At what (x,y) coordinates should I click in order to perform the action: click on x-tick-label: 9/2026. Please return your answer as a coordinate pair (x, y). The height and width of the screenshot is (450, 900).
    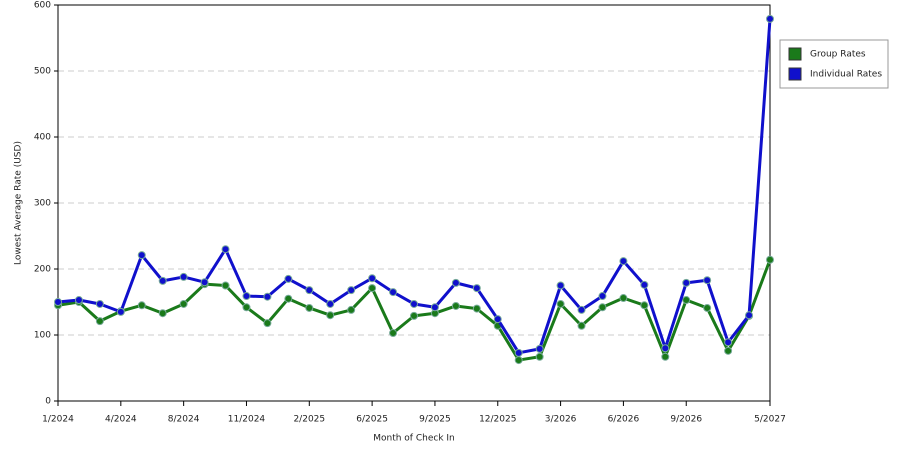
    Looking at the image, I should click on (686, 420).